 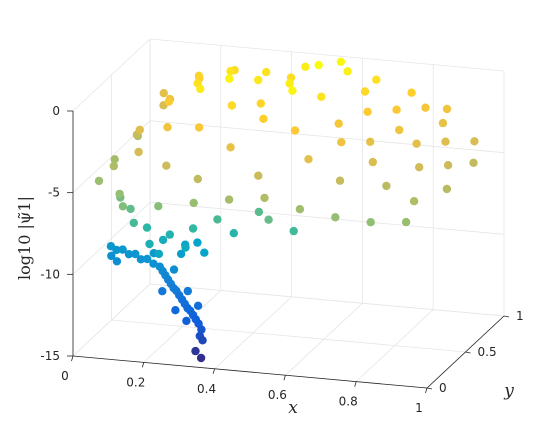 I want to click on y-tick-label: 1, so click(x=520, y=316).